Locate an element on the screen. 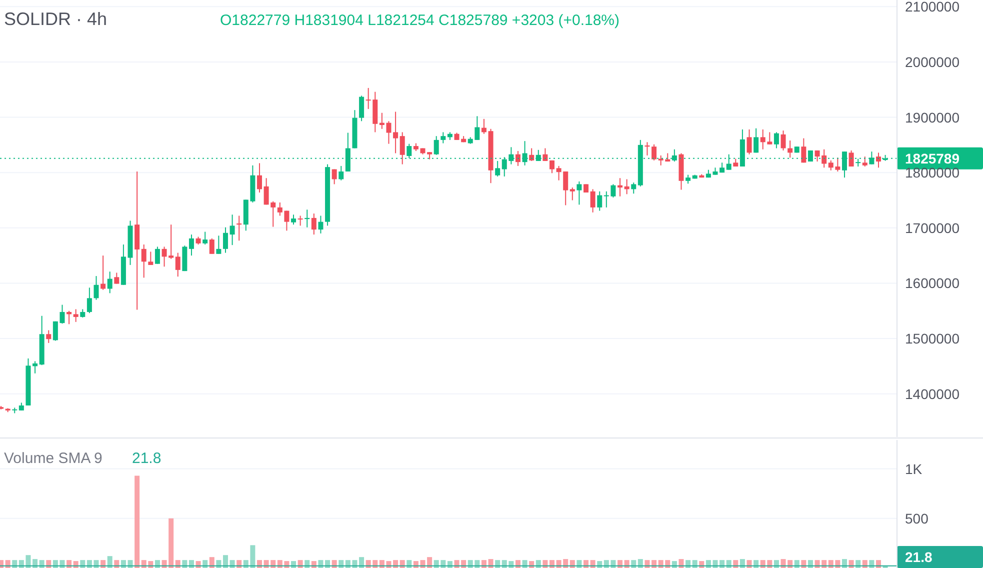 The width and height of the screenshot is (983, 568). text: O1822779 H1831904 L1821254 C1825789 +3203 (+0.18%) is located at coordinates (420, 20).